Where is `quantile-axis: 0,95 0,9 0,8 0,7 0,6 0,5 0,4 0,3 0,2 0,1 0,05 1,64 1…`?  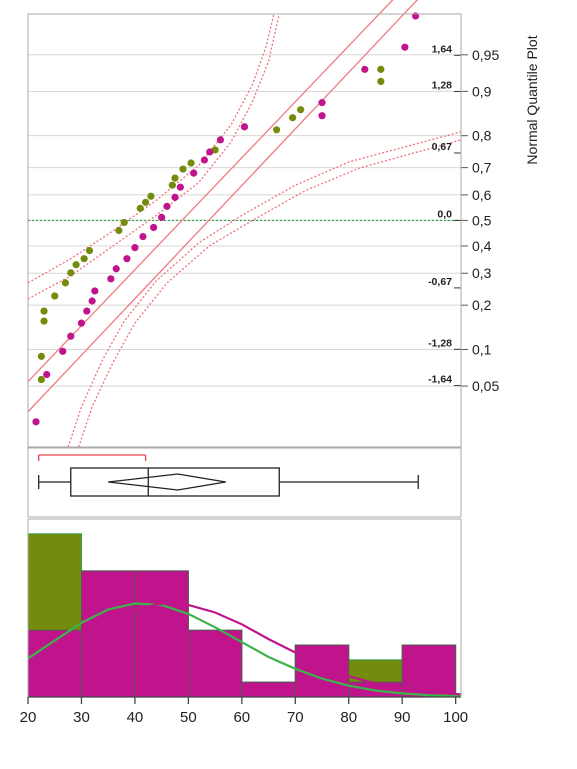
quantile-axis: 0,95 0,9 0,8 0,7 0,6 0,5 0,4 0,3 0,2 0,1 0,05 1,64 1… is located at coordinates (463, 218).